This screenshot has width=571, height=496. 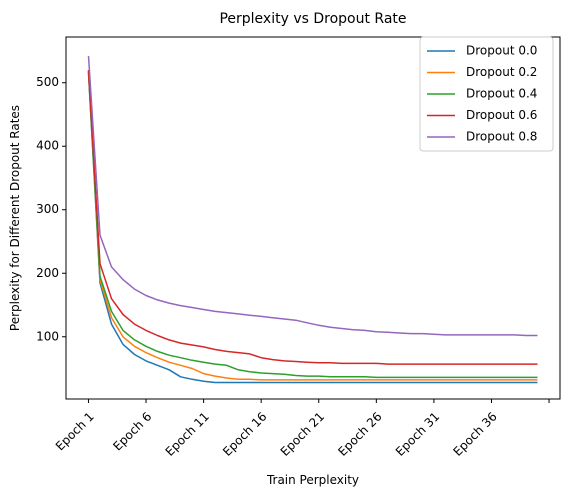 I want to click on y-axis: 100 200 300 400 500, so click(x=51, y=209).